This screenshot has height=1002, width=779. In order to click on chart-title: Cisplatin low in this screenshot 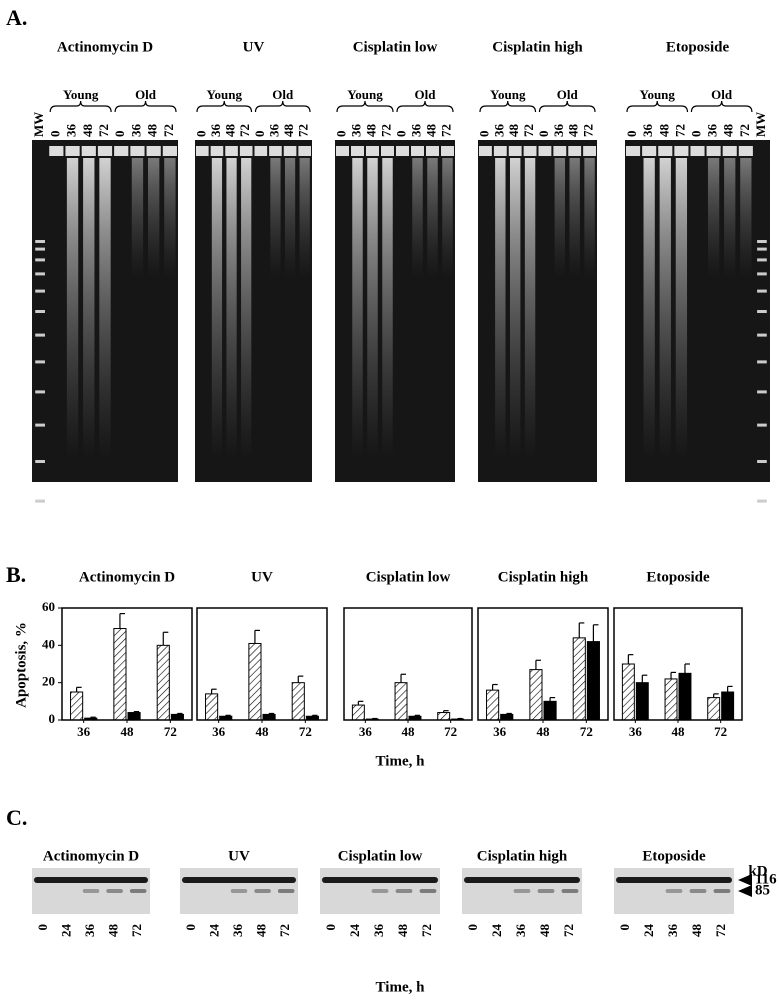, I will do `click(408, 577)`.